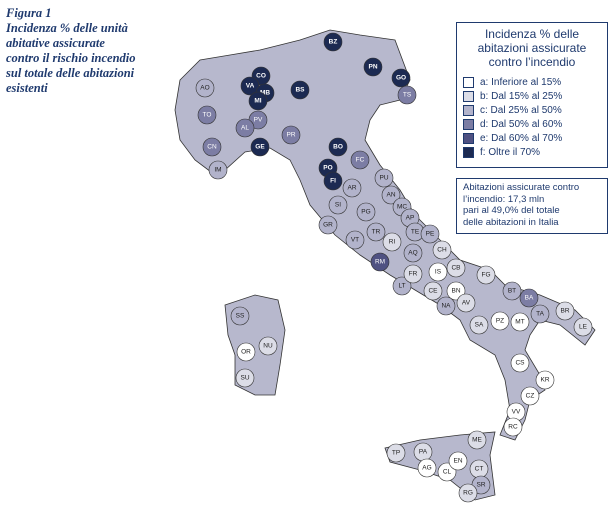 The height and width of the screenshot is (511, 616). I want to click on province-code: PV, so click(258, 120).